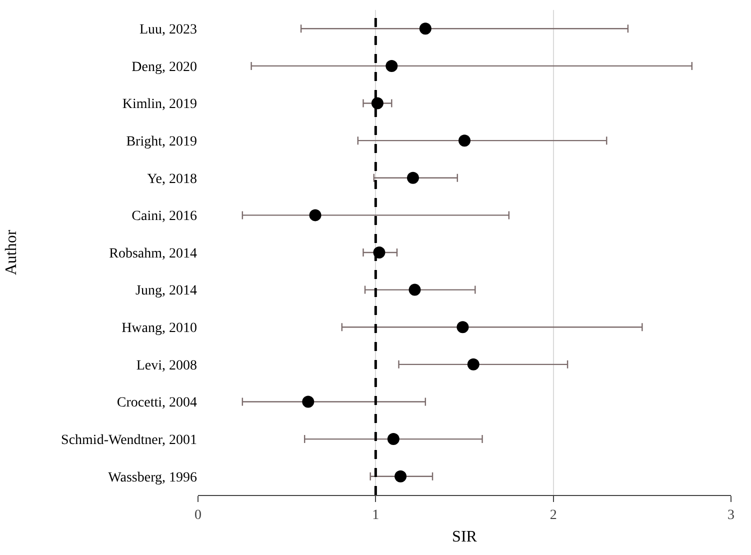  I want to click on y-tick-label: Luu, 2023, so click(168, 30).